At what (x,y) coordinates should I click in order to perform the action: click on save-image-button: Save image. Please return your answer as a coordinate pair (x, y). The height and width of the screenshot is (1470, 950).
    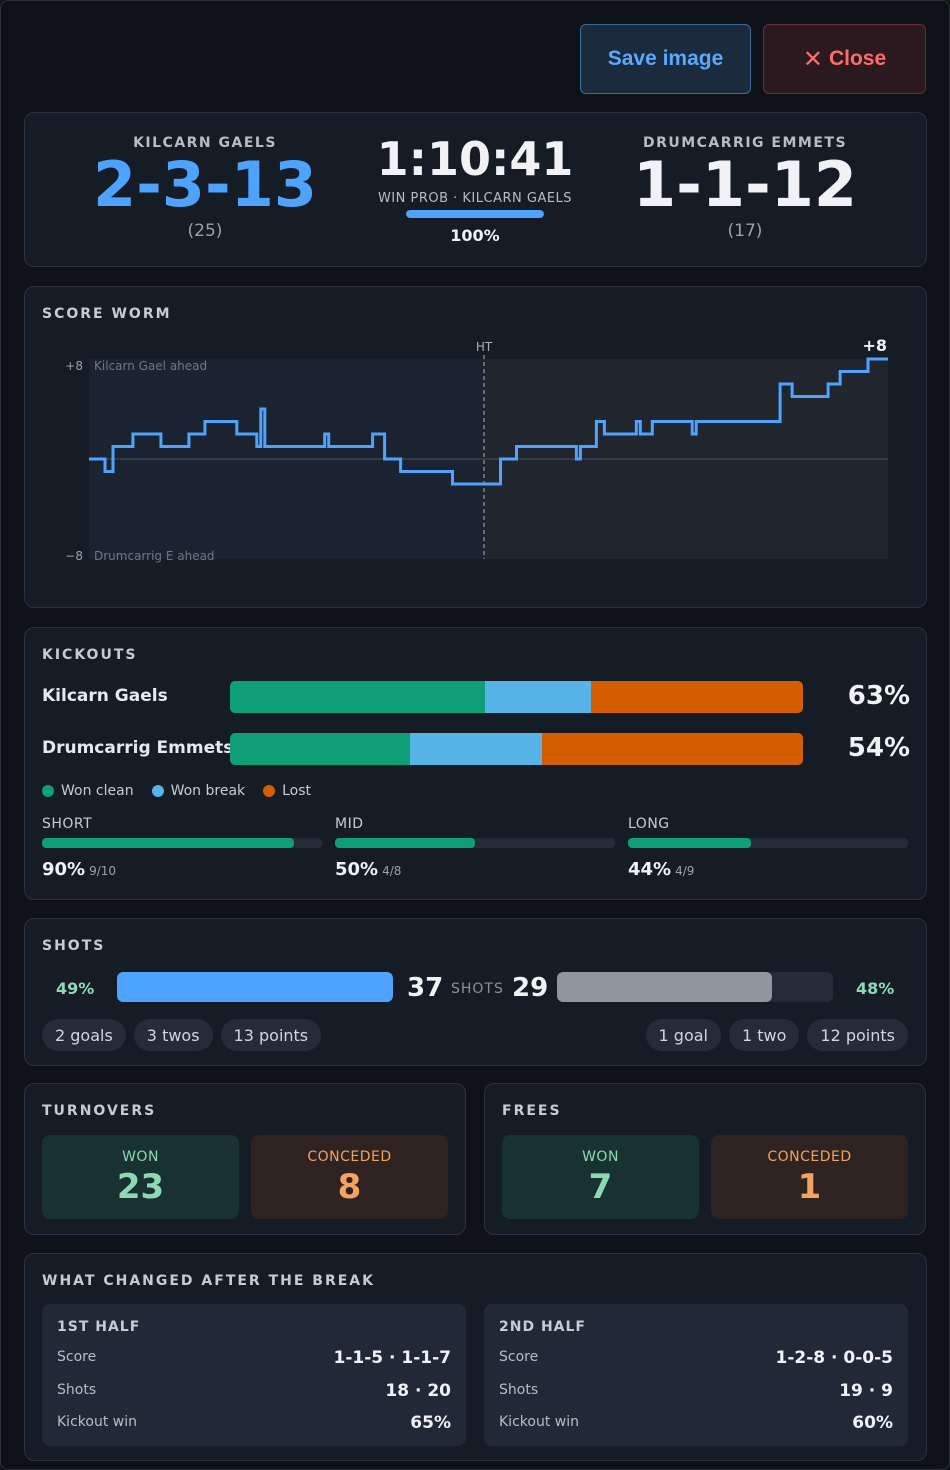
    Looking at the image, I should click on (665, 59).